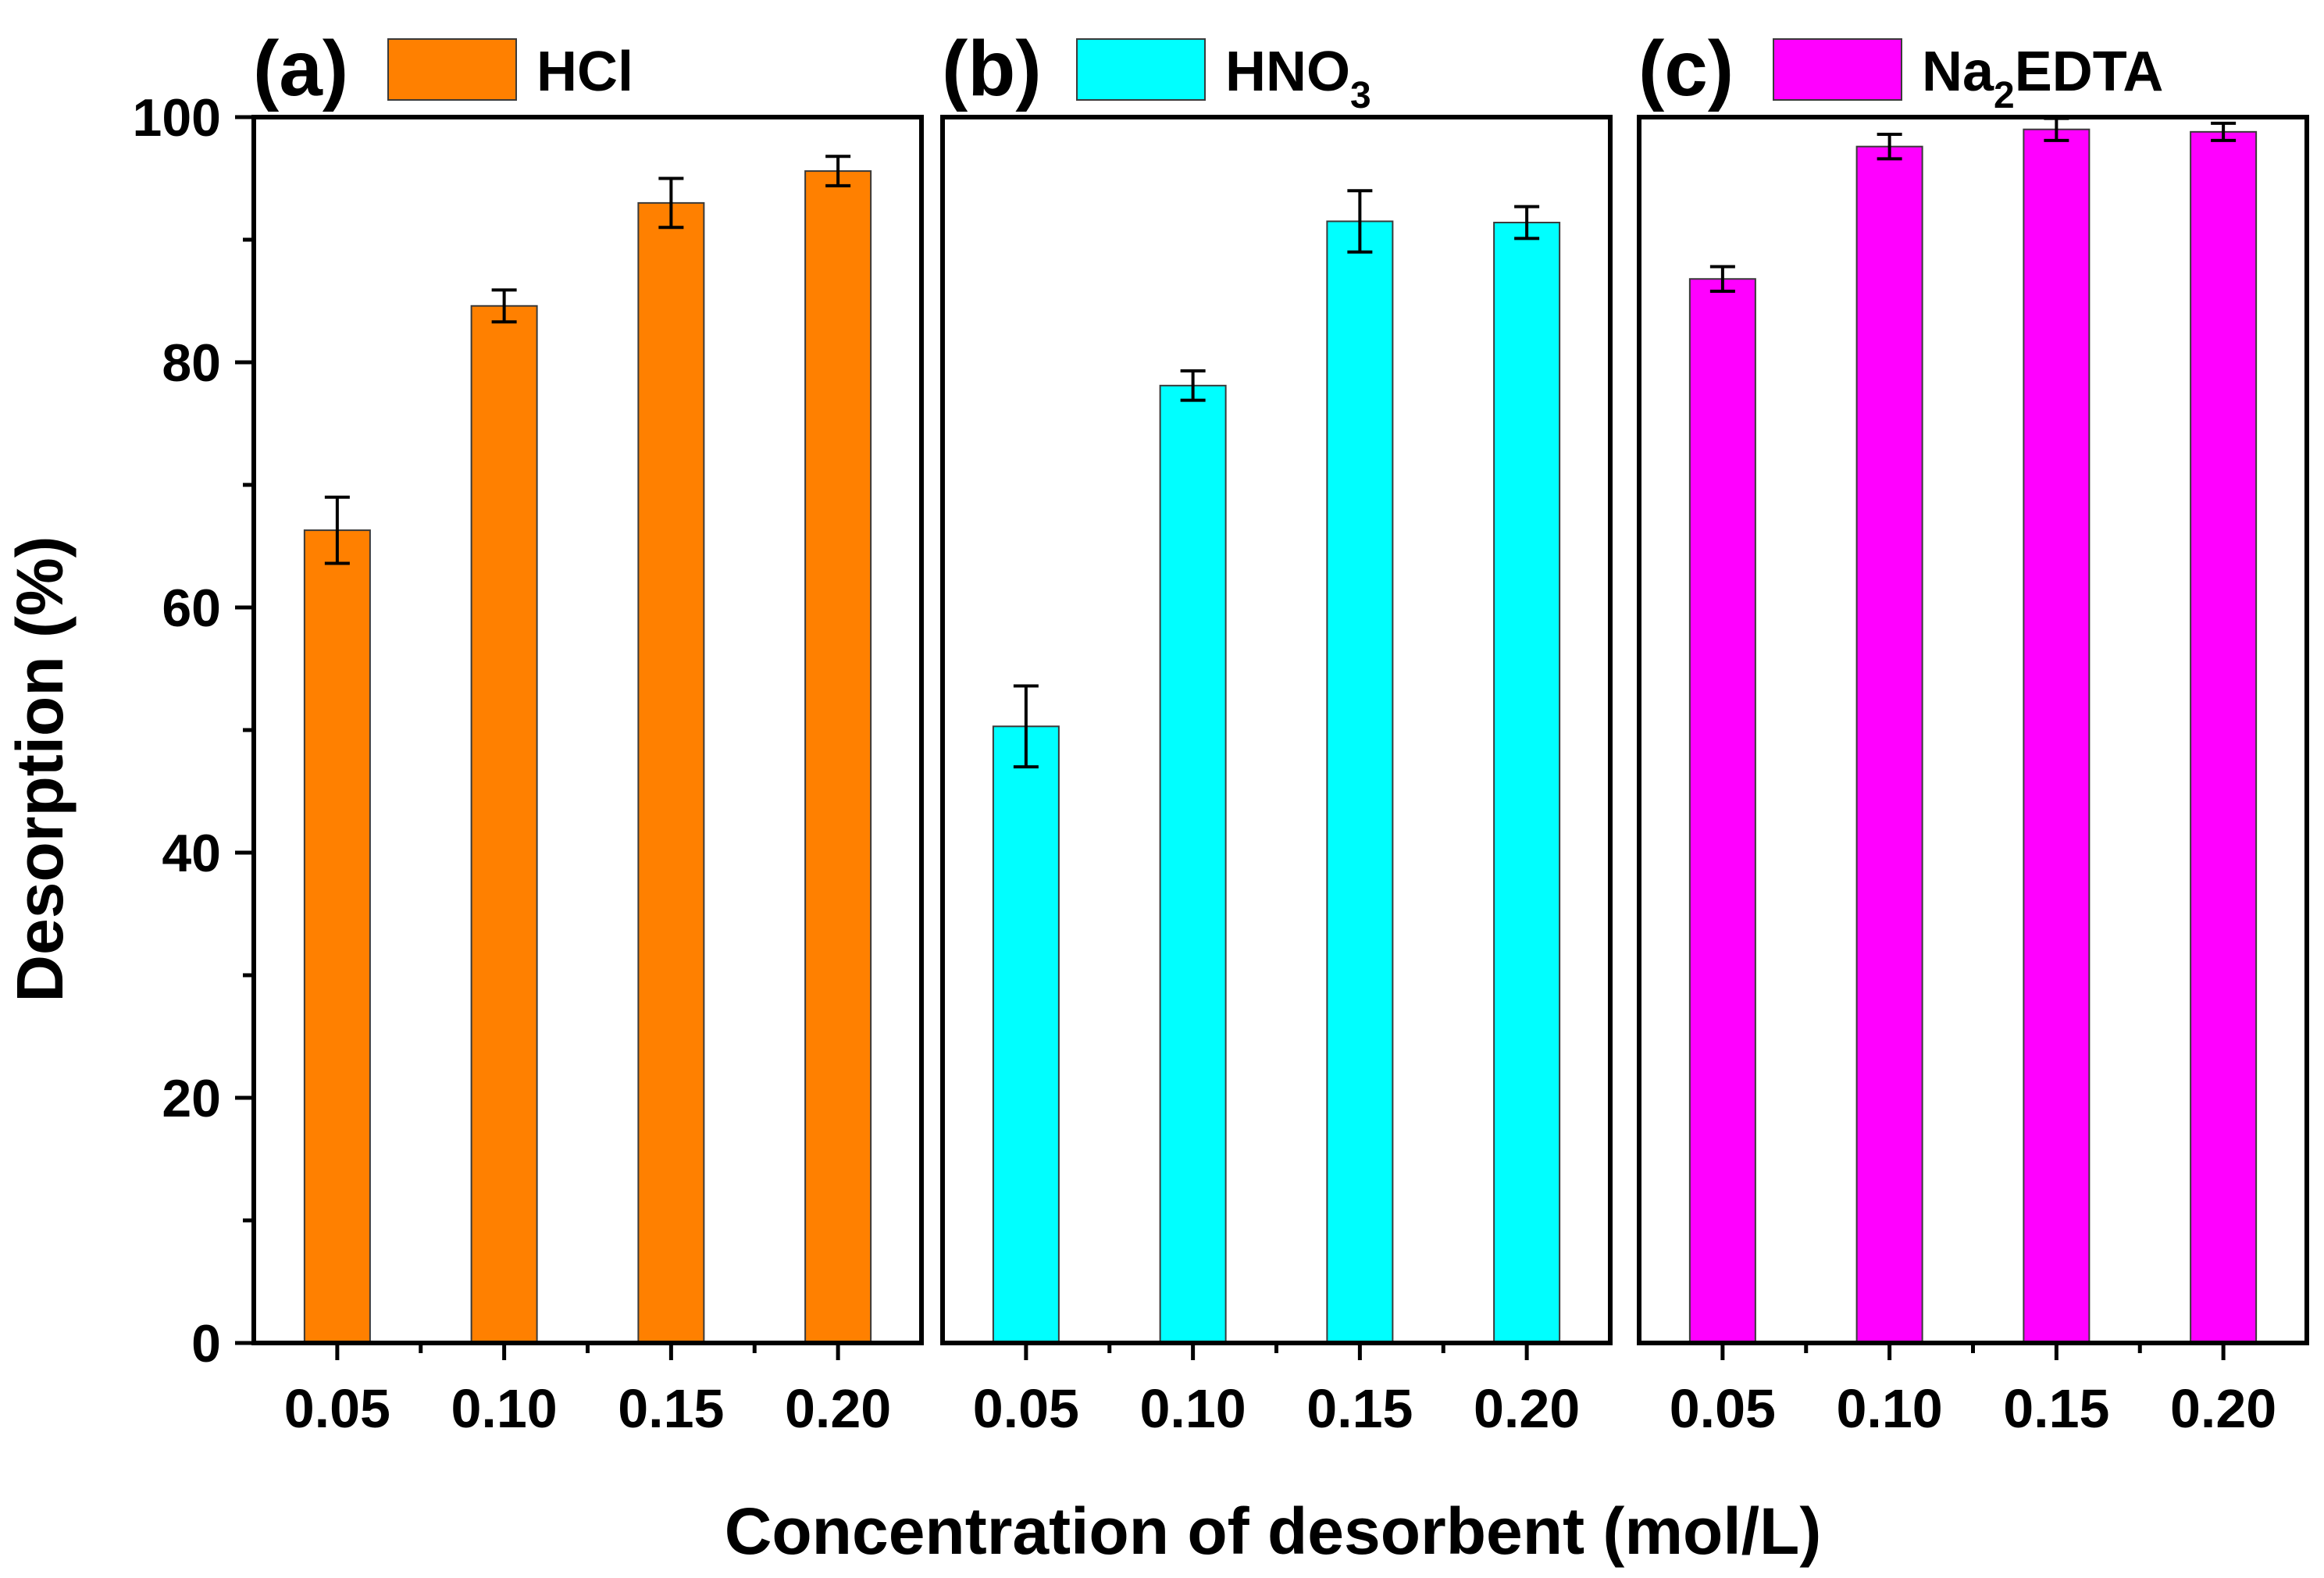 Image resolution: width=2324 pixels, height=1578 pixels. Describe the element at coordinates (1958, 72) in the screenshot. I see `legend-main: Na` at that location.